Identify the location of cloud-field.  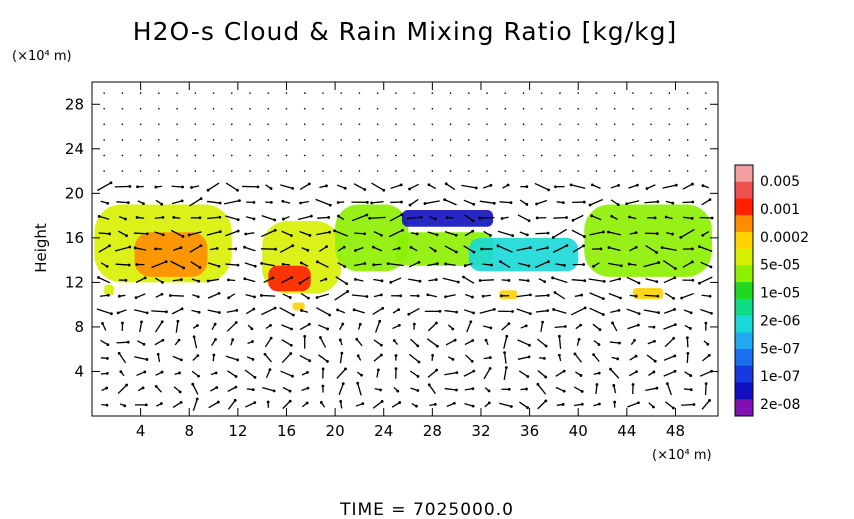
(403, 257).